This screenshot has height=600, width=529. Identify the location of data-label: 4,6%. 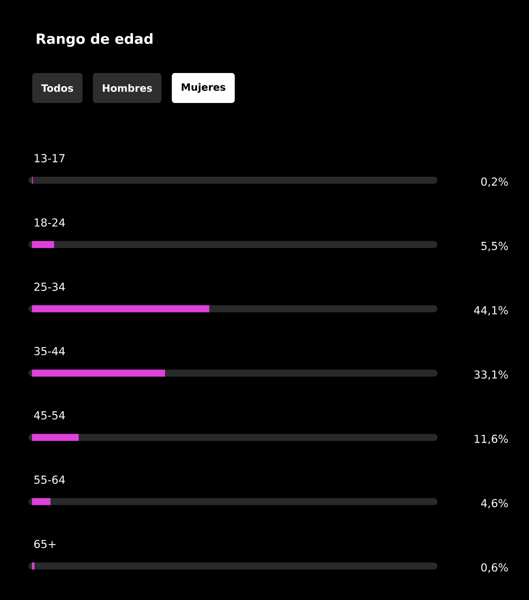
(494, 503).